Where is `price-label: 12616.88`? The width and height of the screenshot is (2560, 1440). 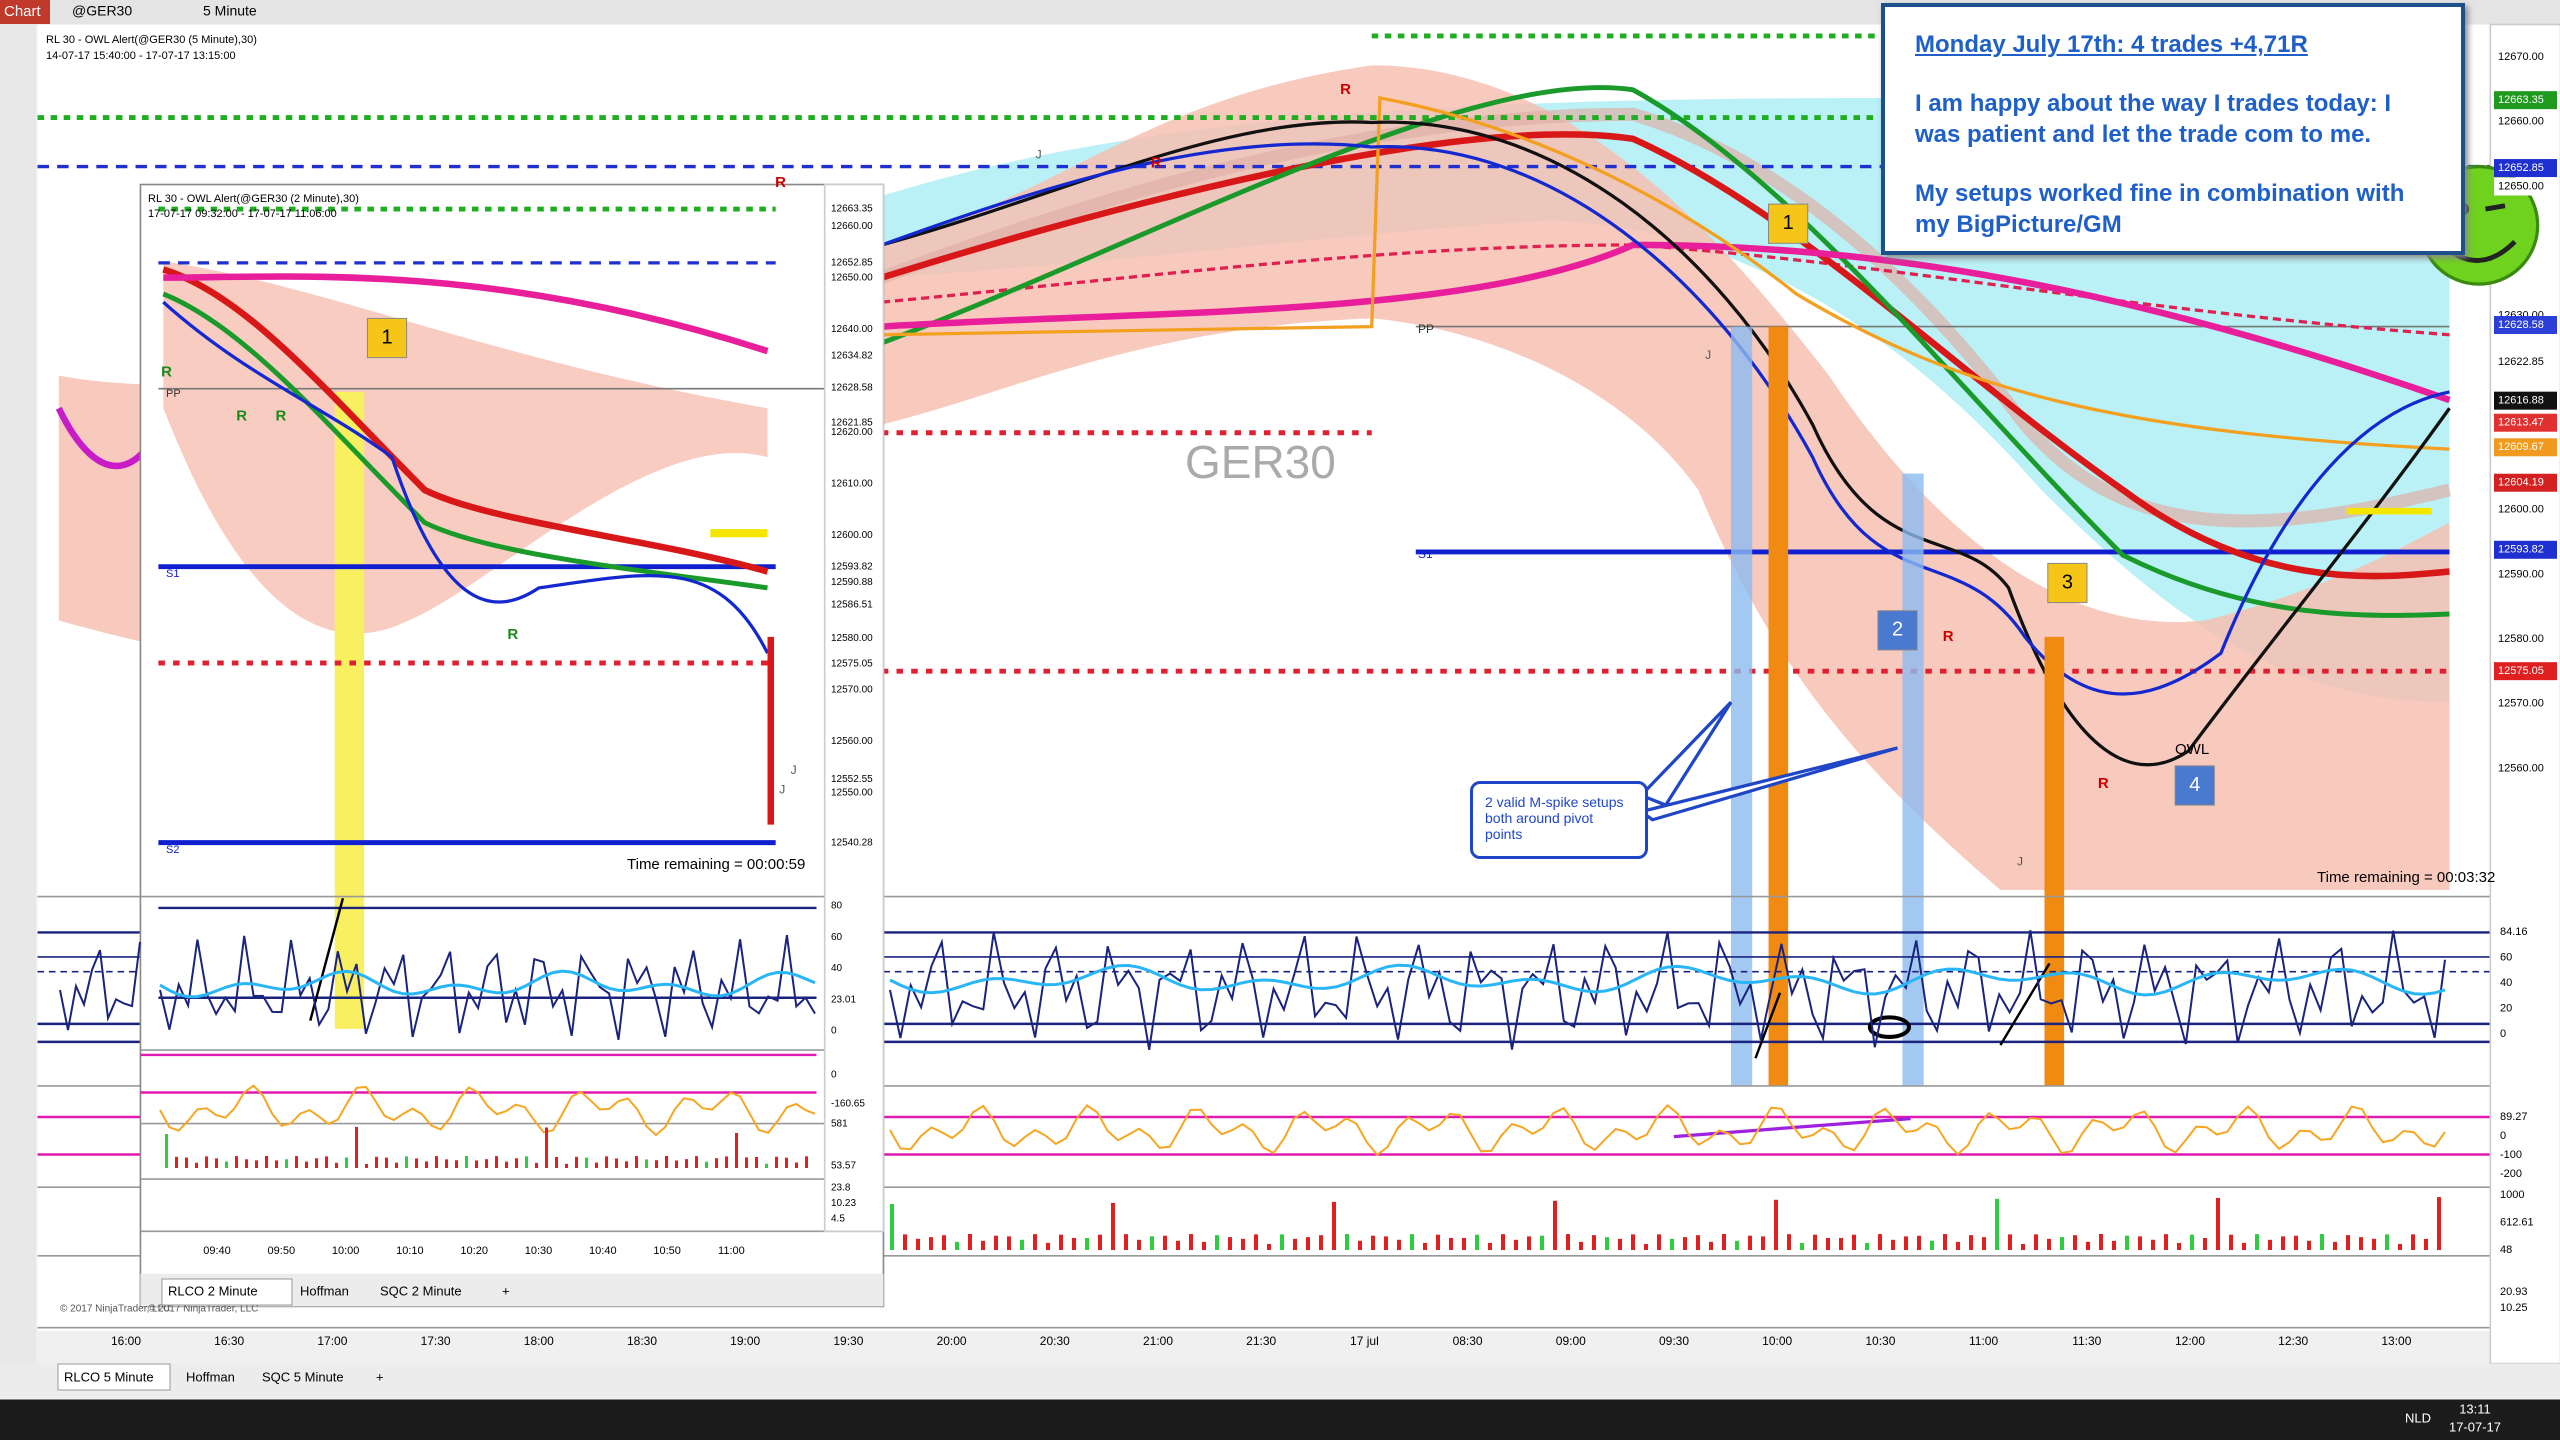
price-label: 12616.88 is located at coordinates (2521, 401).